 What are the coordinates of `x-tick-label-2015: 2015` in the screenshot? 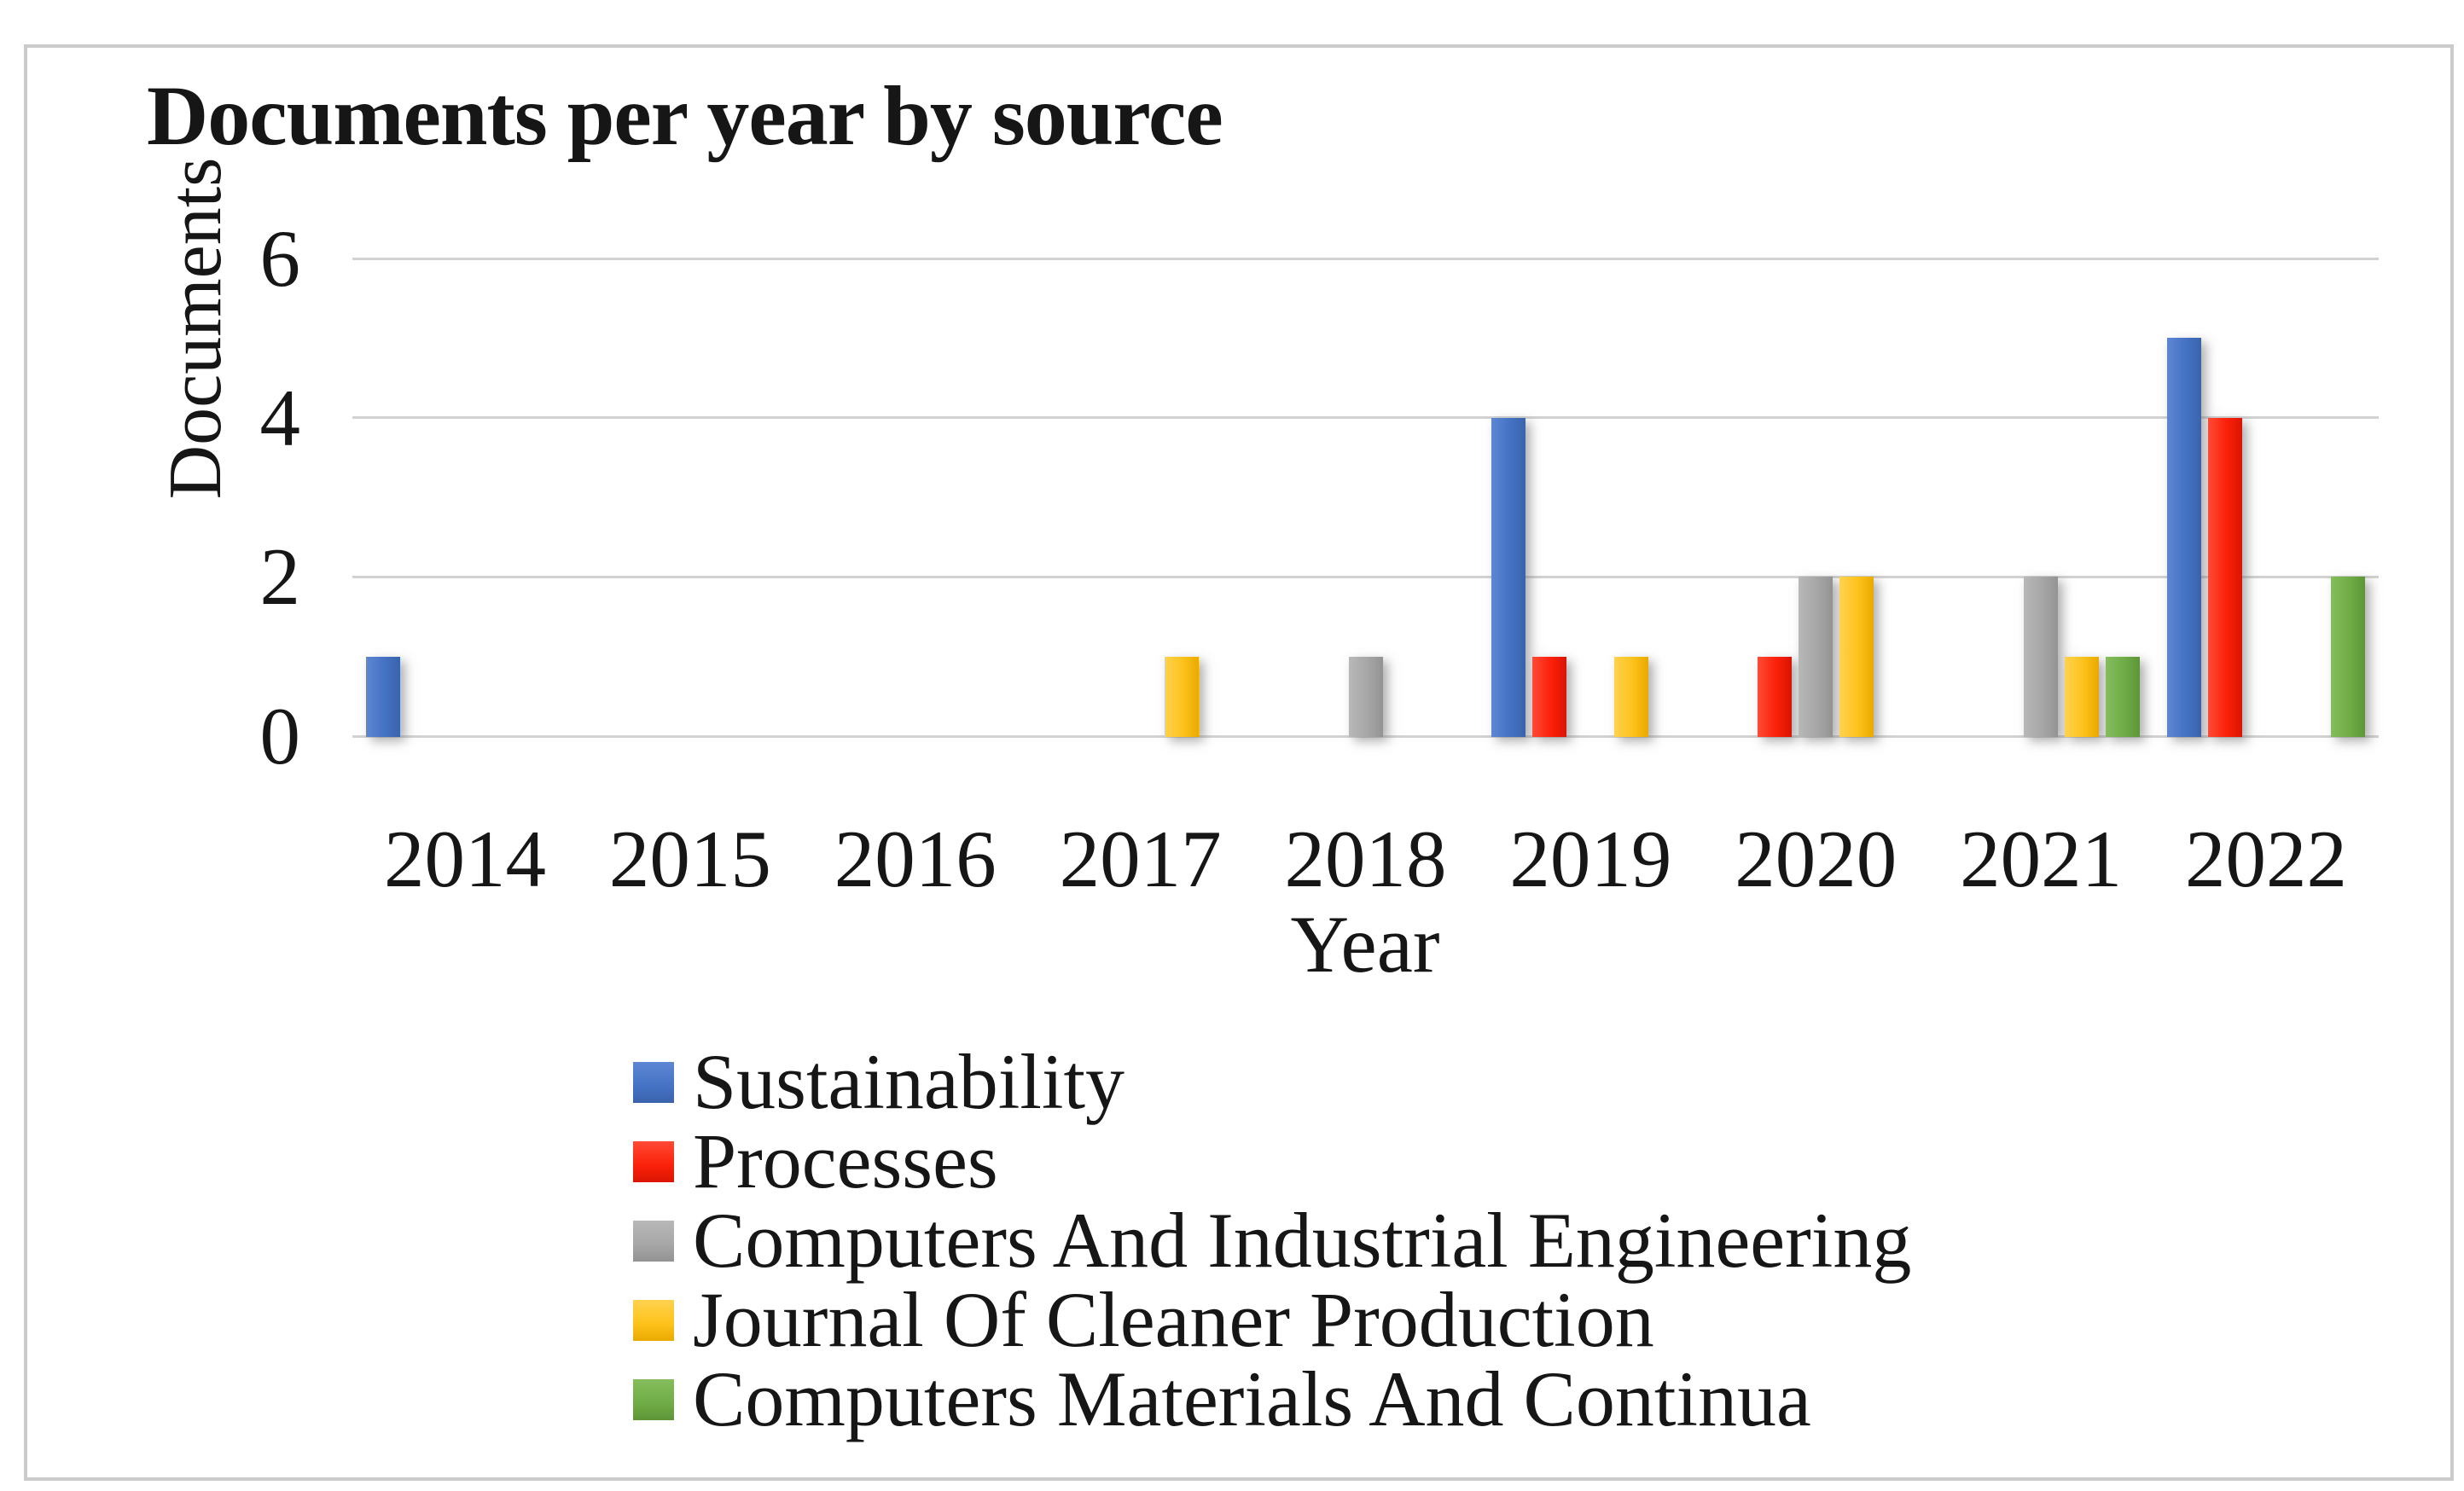 It's located at (689, 859).